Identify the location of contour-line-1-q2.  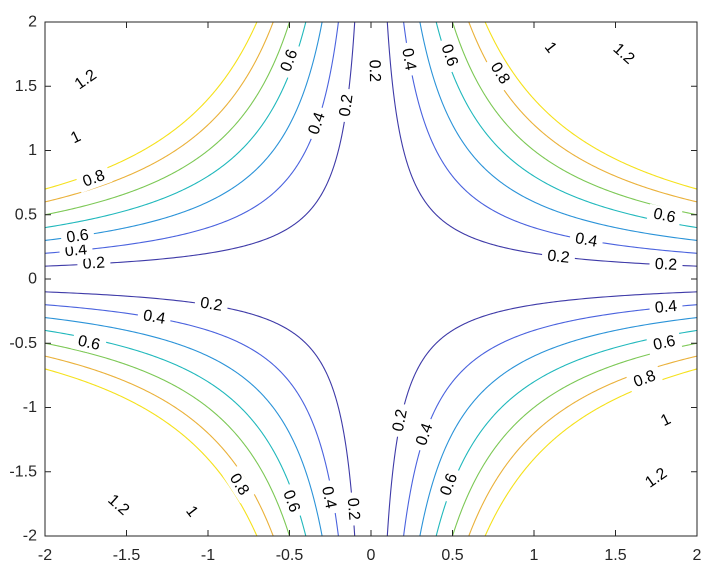
(168, 119).